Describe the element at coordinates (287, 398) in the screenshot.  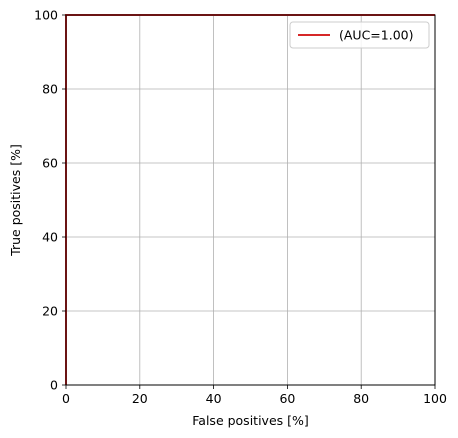
I see `x-tick-label-3: 60` at that location.